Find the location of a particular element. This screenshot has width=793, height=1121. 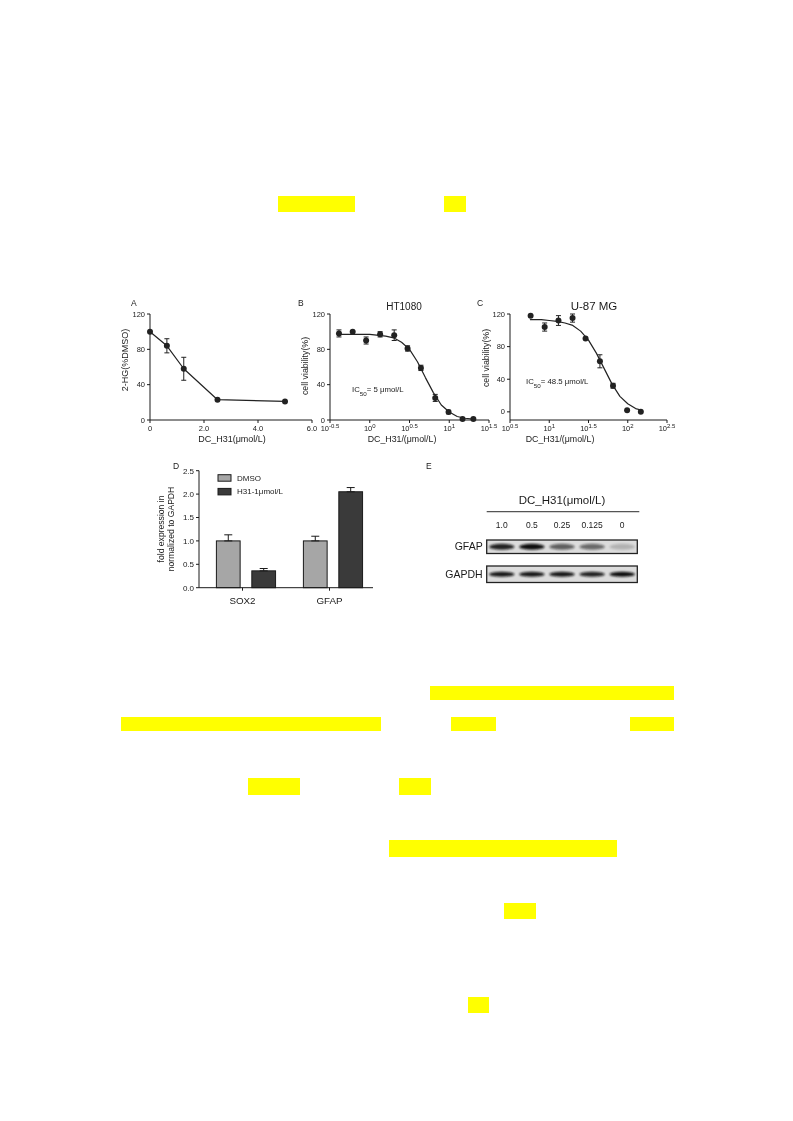

category-label: 0 is located at coordinates (622, 525).